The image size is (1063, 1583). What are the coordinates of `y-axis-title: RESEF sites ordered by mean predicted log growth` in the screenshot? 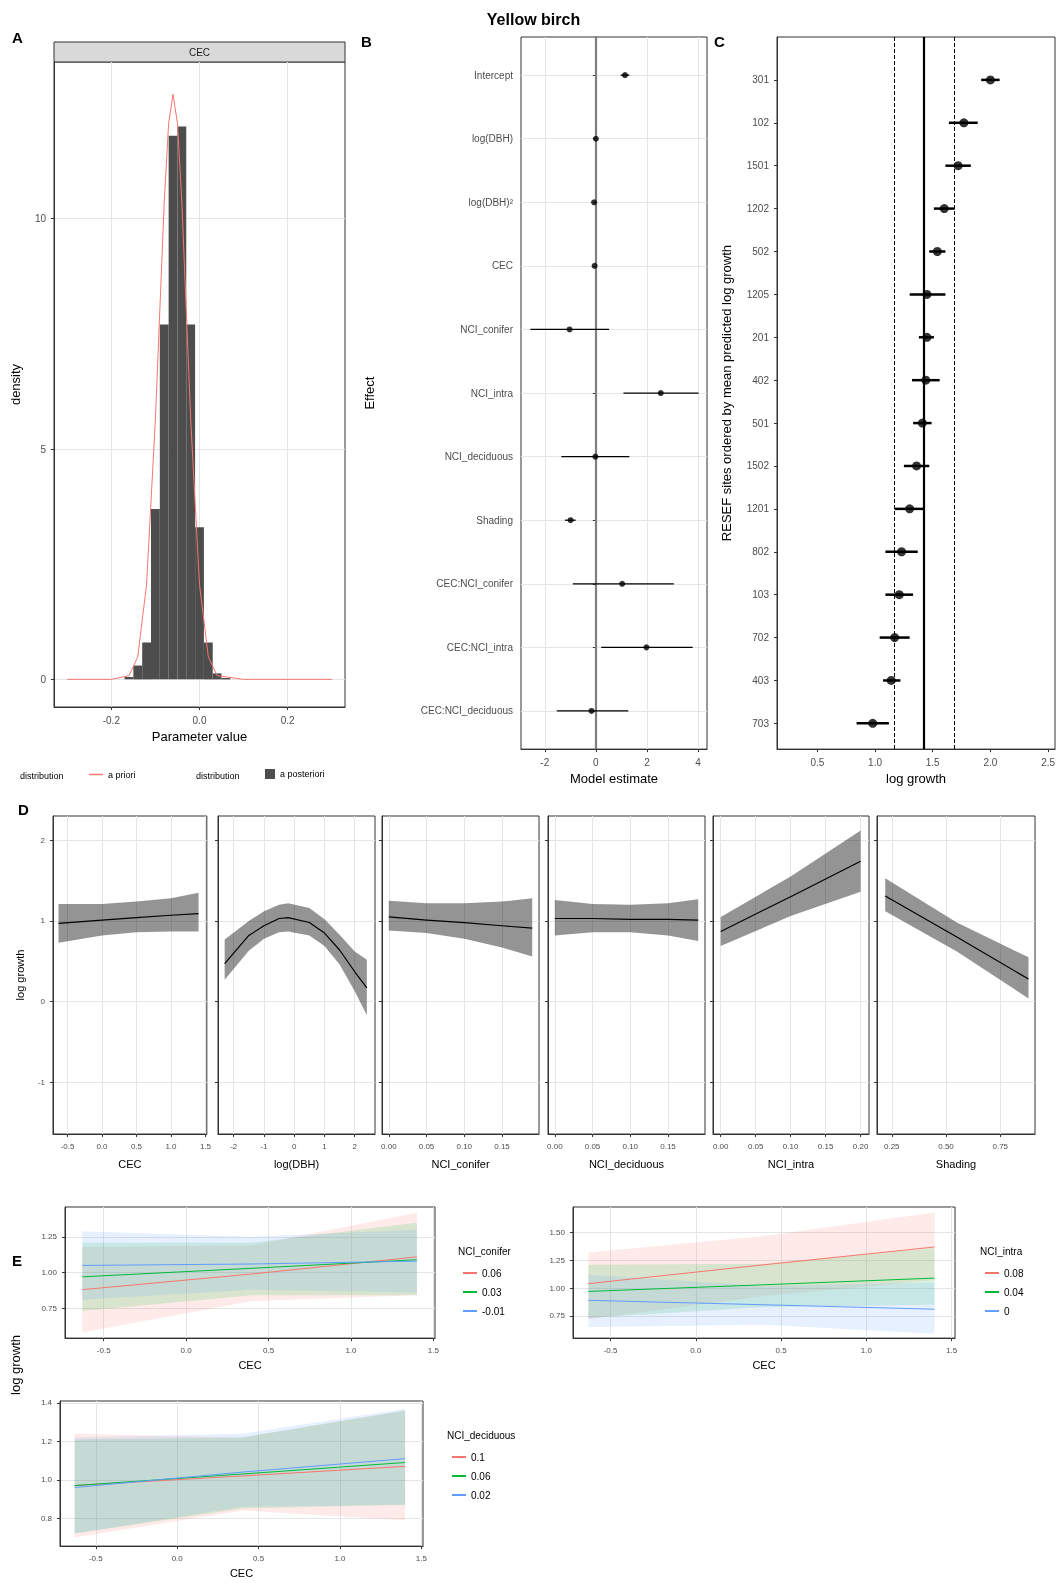 It's located at (726, 393).